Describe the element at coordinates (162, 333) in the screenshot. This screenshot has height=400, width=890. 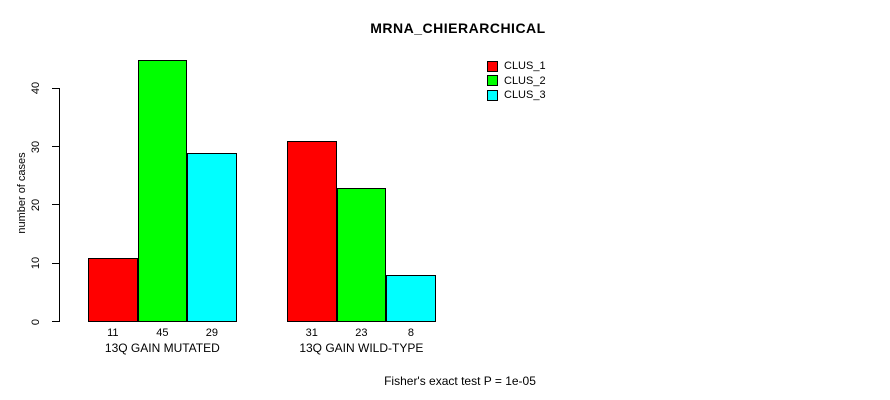
I see `bar-value-label: 45` at that location.